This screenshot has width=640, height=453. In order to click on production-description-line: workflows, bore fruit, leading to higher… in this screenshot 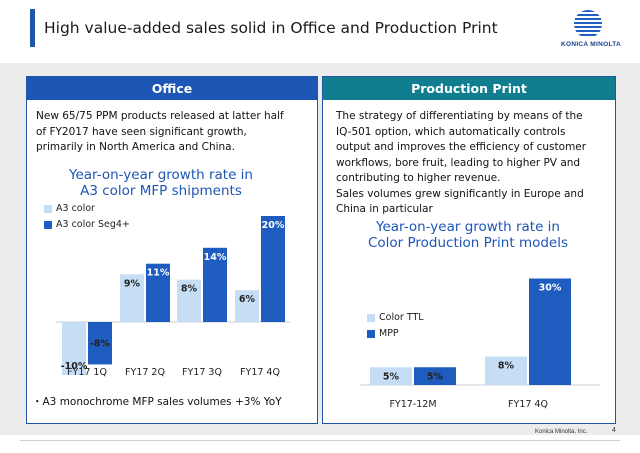, I will do `click(458, 162)`.